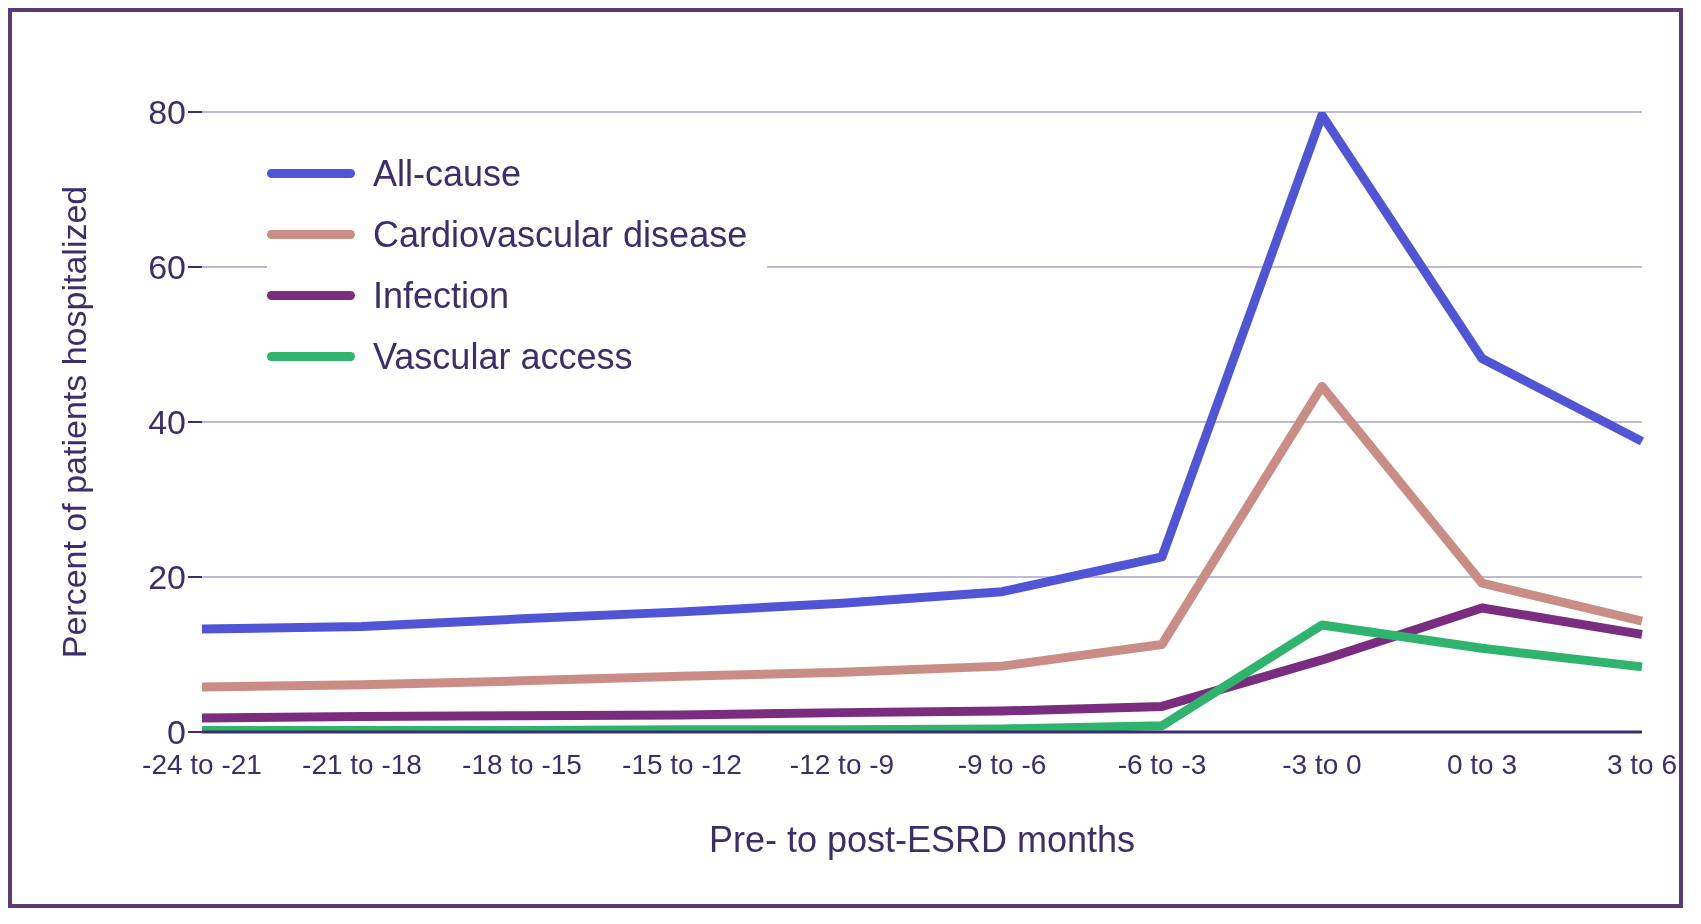 Image resolution: width=1701 pixels, height=924 pixels. What do you see at coordinates (167, 577) in the screenshot?
I see `y-tick-label: 20` at bounding box center [167, 577].